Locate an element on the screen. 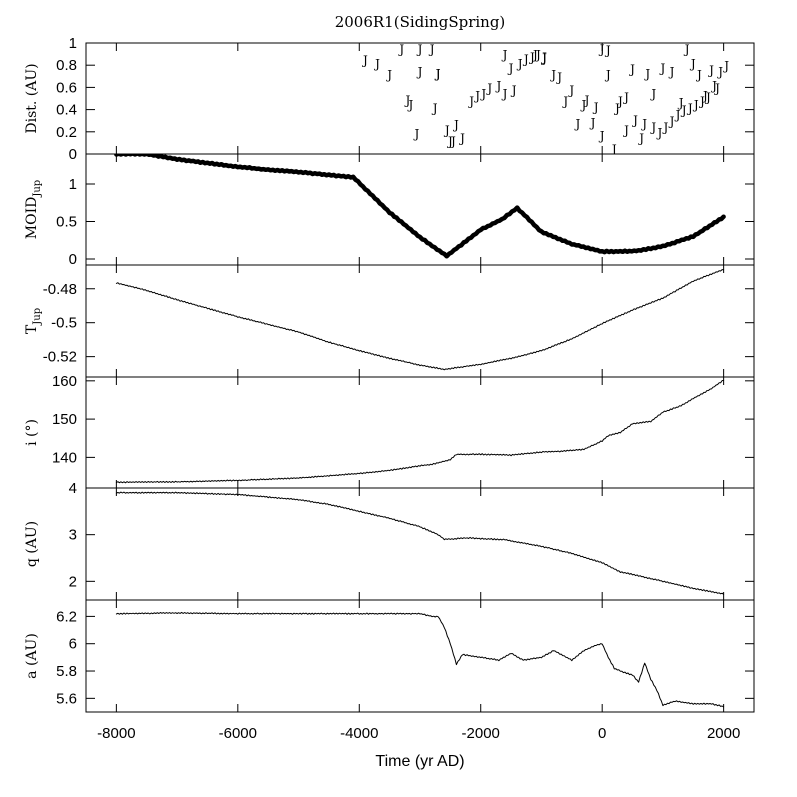 This screenshot has height=797, width=797. x-tick-label: -4000 is located at coordinates (359, 733).